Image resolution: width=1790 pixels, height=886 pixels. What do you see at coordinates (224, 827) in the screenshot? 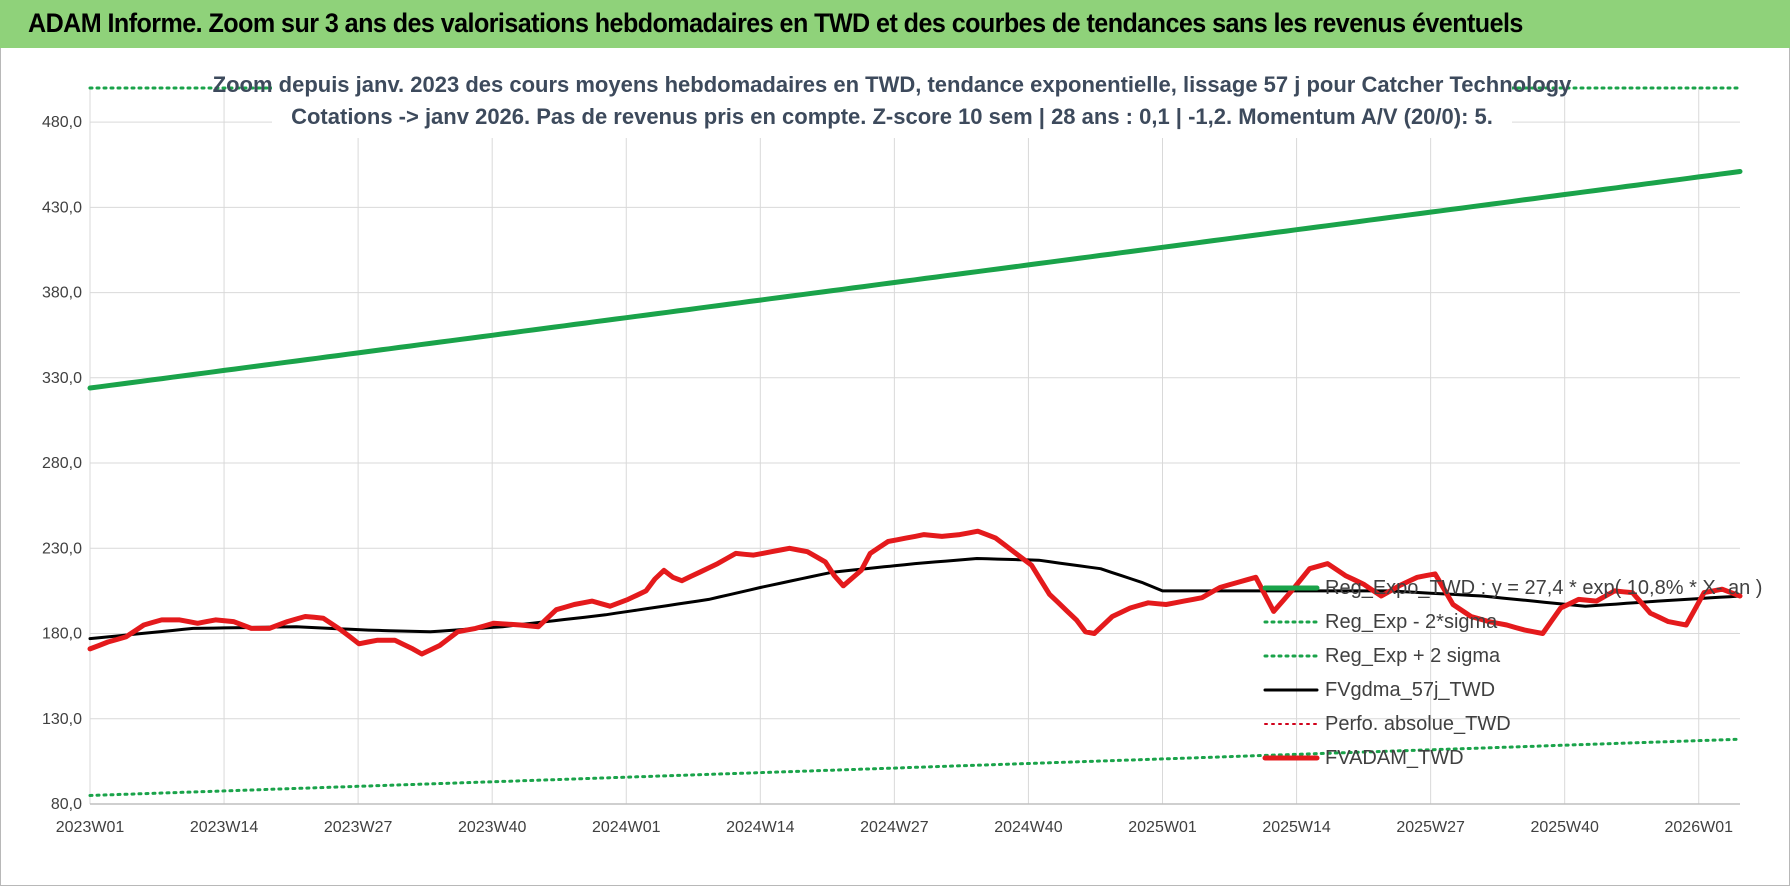
I see `x-tick-label: 2023W14` at bounding box center [224, 827].